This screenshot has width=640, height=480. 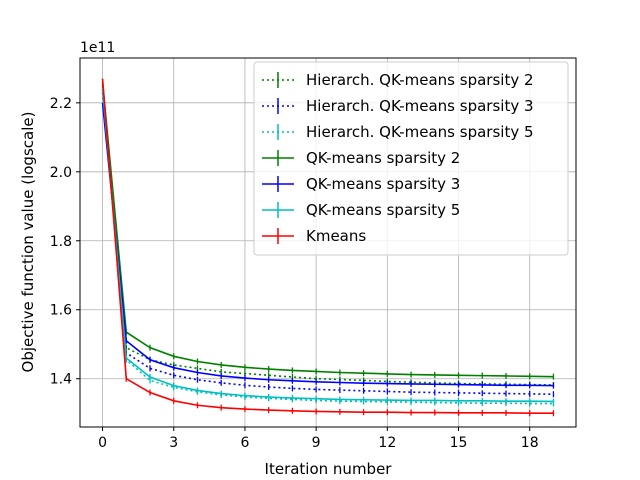 I want to click on x-tick-label: 9, so click(x=316, y=443).